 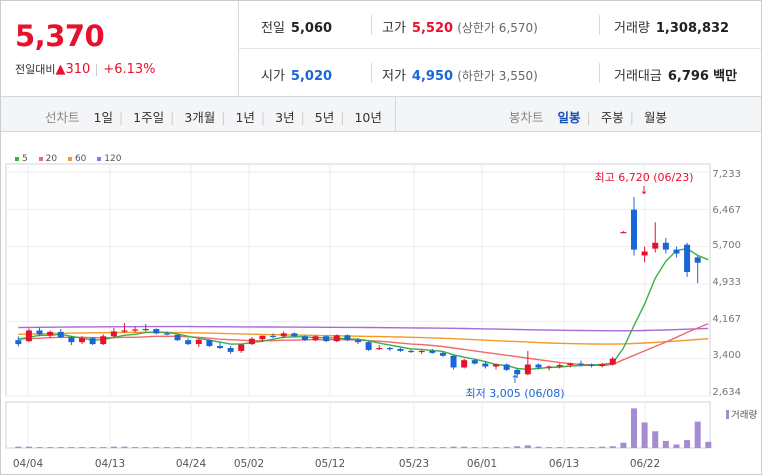 What do you see at coordinates (245, 117) in the screenshot?
I see `period-1y: 1년` at bounding box center [245, 117].